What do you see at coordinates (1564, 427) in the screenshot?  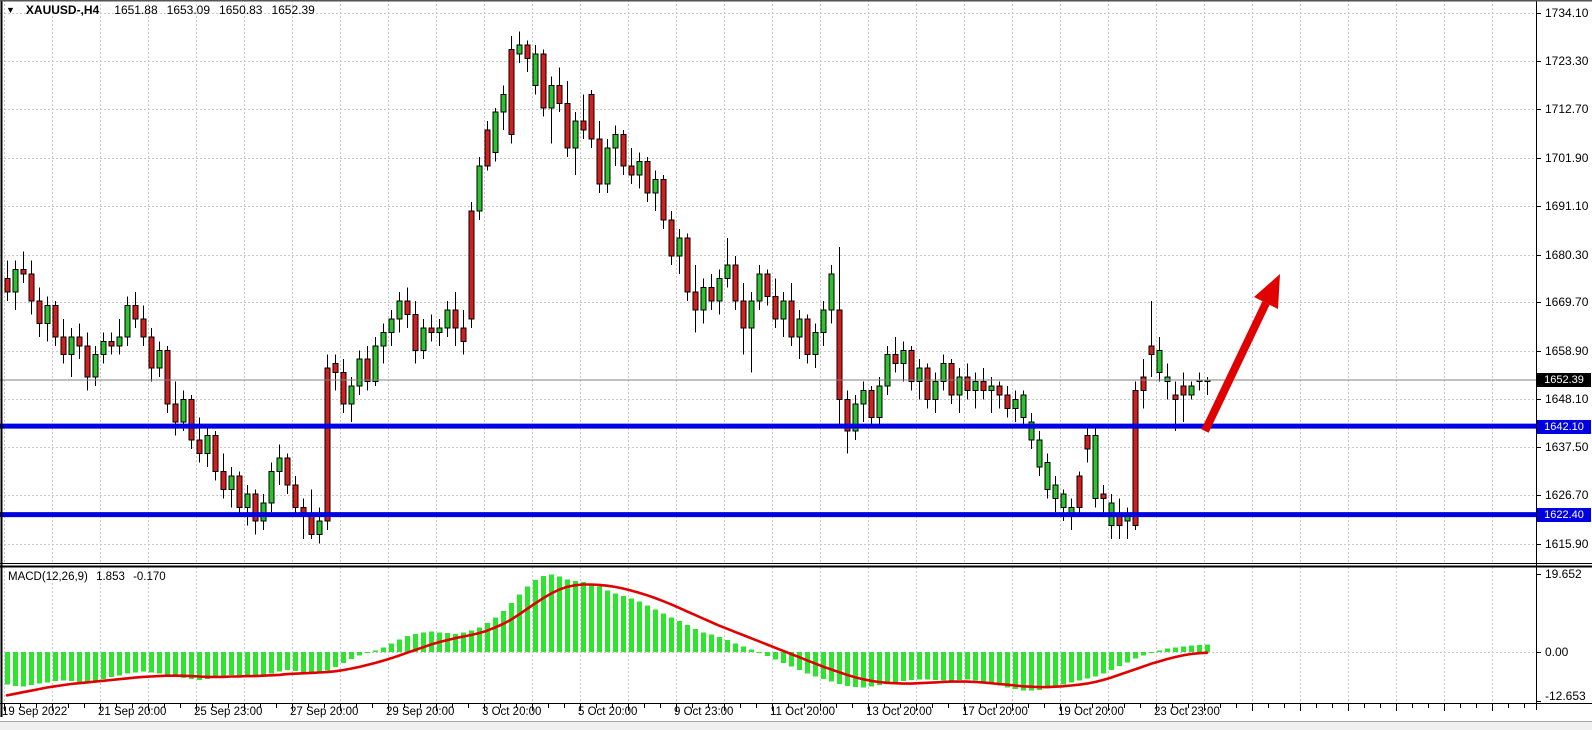 I see `support-level-badge-1642: 1642.10` at bounding box center [1564, 427].